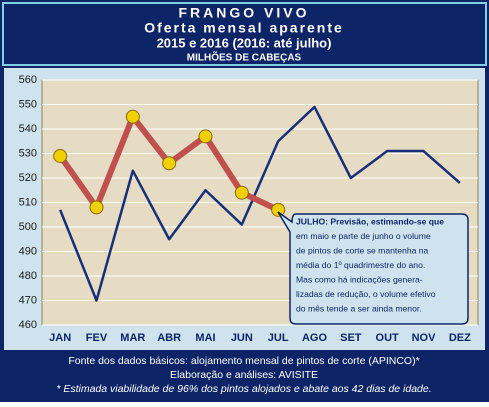 The height and width of the screenshot is (407, 489). What do you see at coordinates (243, 13) in the screenshot?
I see `chart-title: FRANGO VIVO` at bounding box center [243, 13].